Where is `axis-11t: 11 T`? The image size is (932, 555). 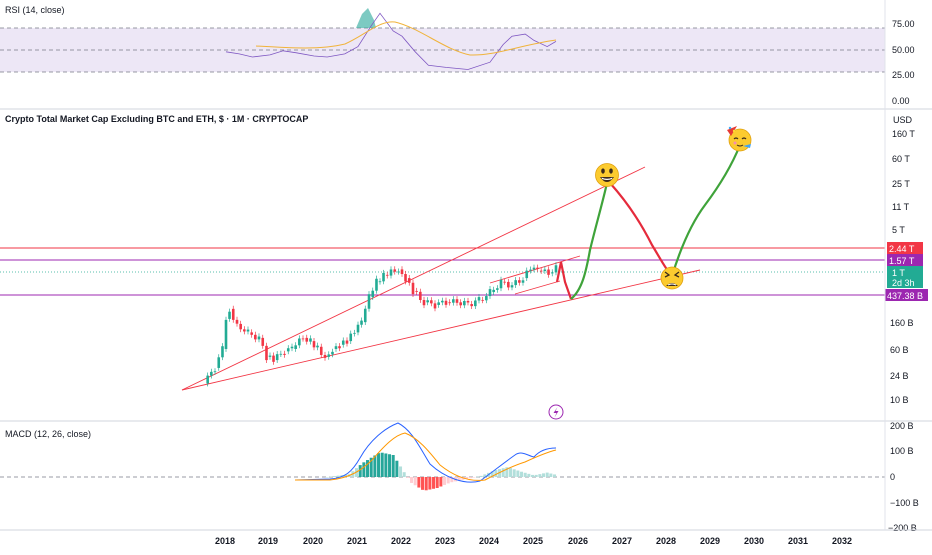
axis-11t: 11 T is located at coordinates (901, 207).